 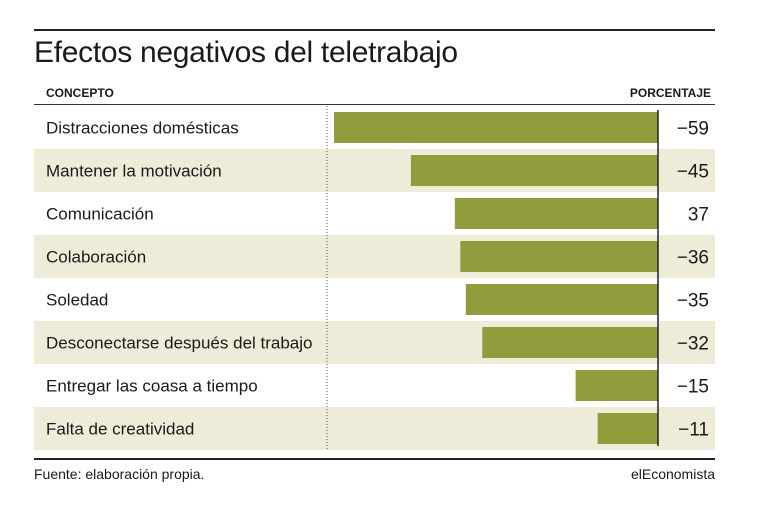 I want to click on category-label: Comunicación, so click(x=100, y=214).